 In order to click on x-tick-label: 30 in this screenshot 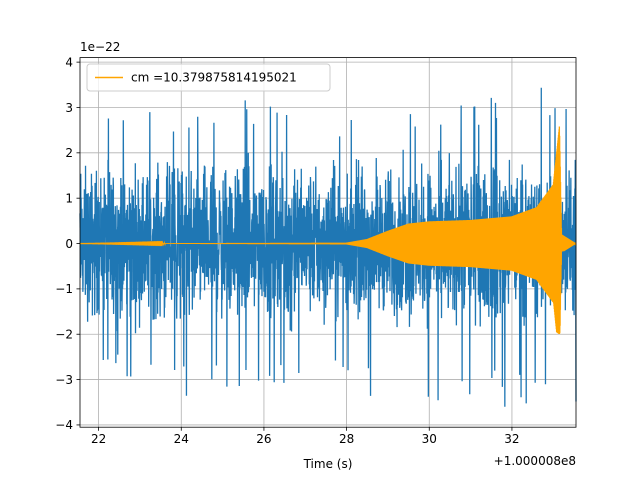, I will do `click(429, 439)`.